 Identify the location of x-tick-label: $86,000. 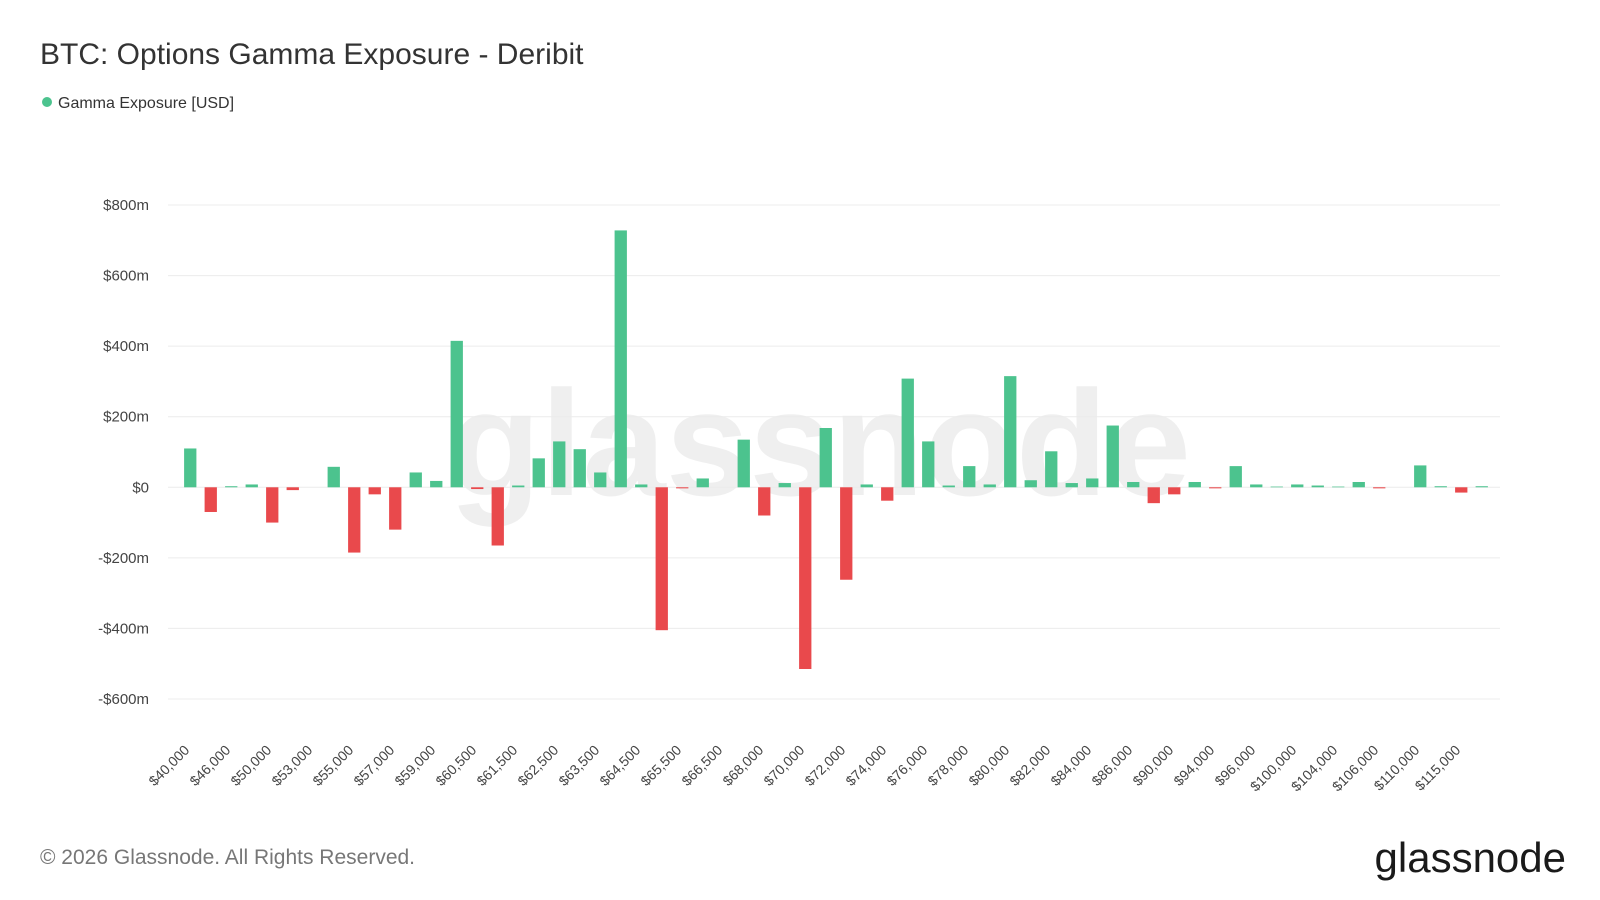
(1111, 765).